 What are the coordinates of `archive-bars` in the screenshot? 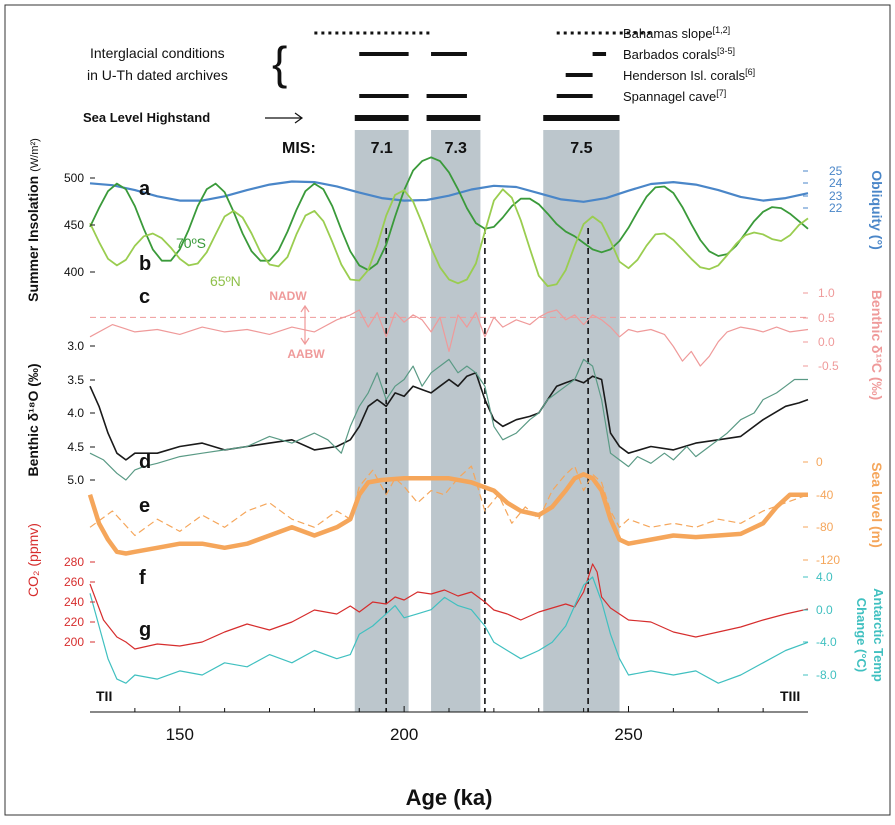 It's located at (485, 76).